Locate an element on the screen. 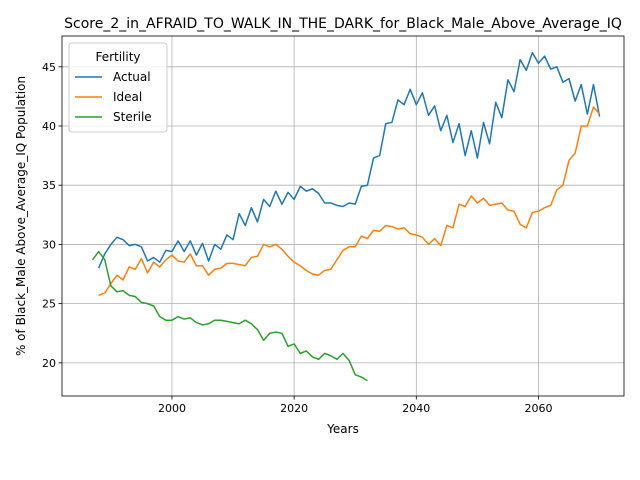 The height and width of the screenshot is (480, 640). y-tick-label: 40 is located at coordinates (49, 126).